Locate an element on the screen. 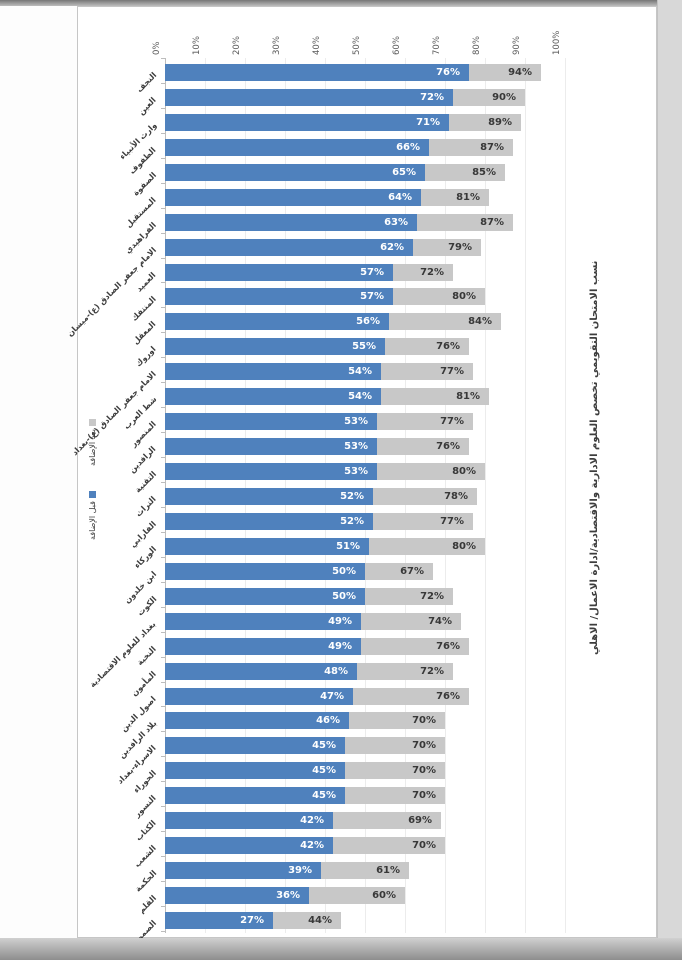 Image resolution: width=682 pixels, height=960 pixels. category-label-wrap: المنصور is located at coordinates (80, 429).